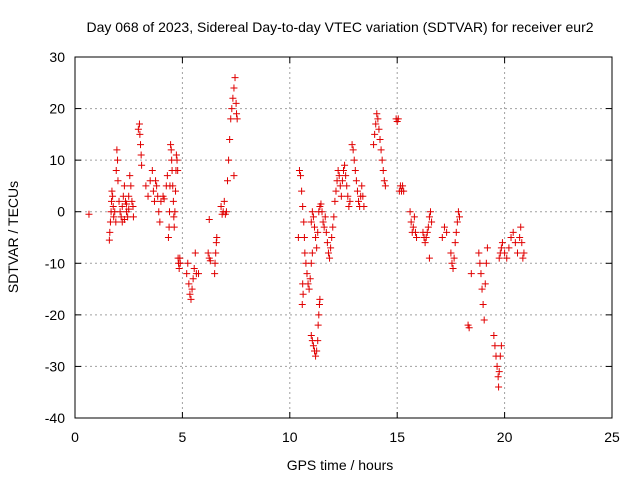 This screenshot has height=480, width=640. I want to click on x-tick-label: 25, so click(612, 437).